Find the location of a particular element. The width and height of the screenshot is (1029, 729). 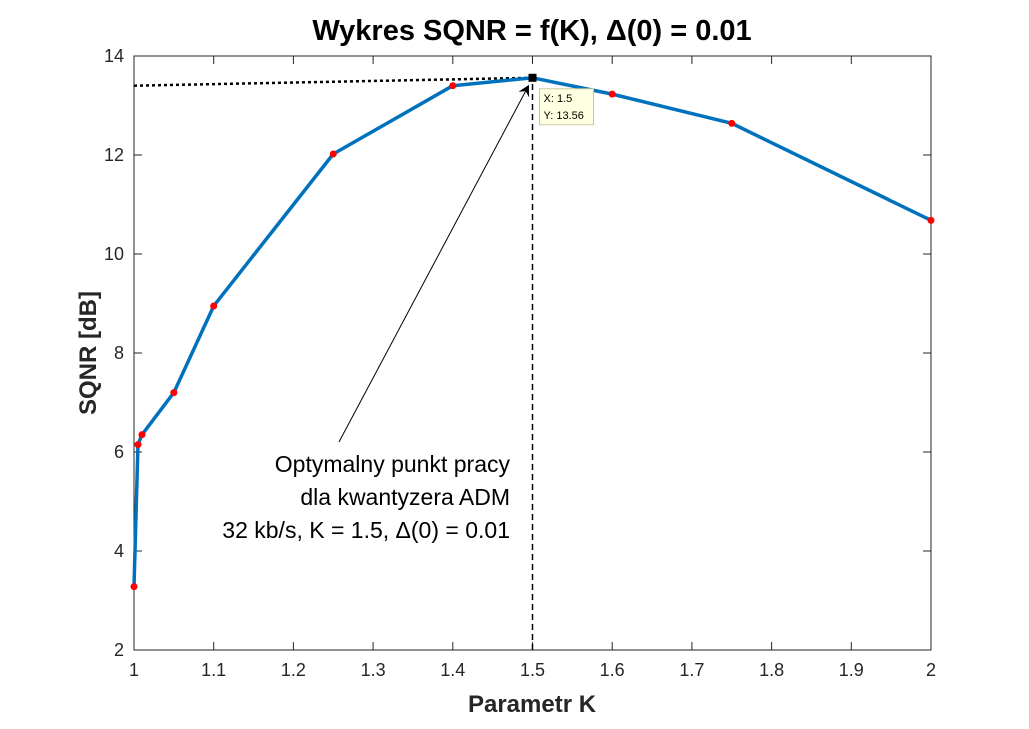

y-tick-label: 14 is located at coordinates (114, 56).